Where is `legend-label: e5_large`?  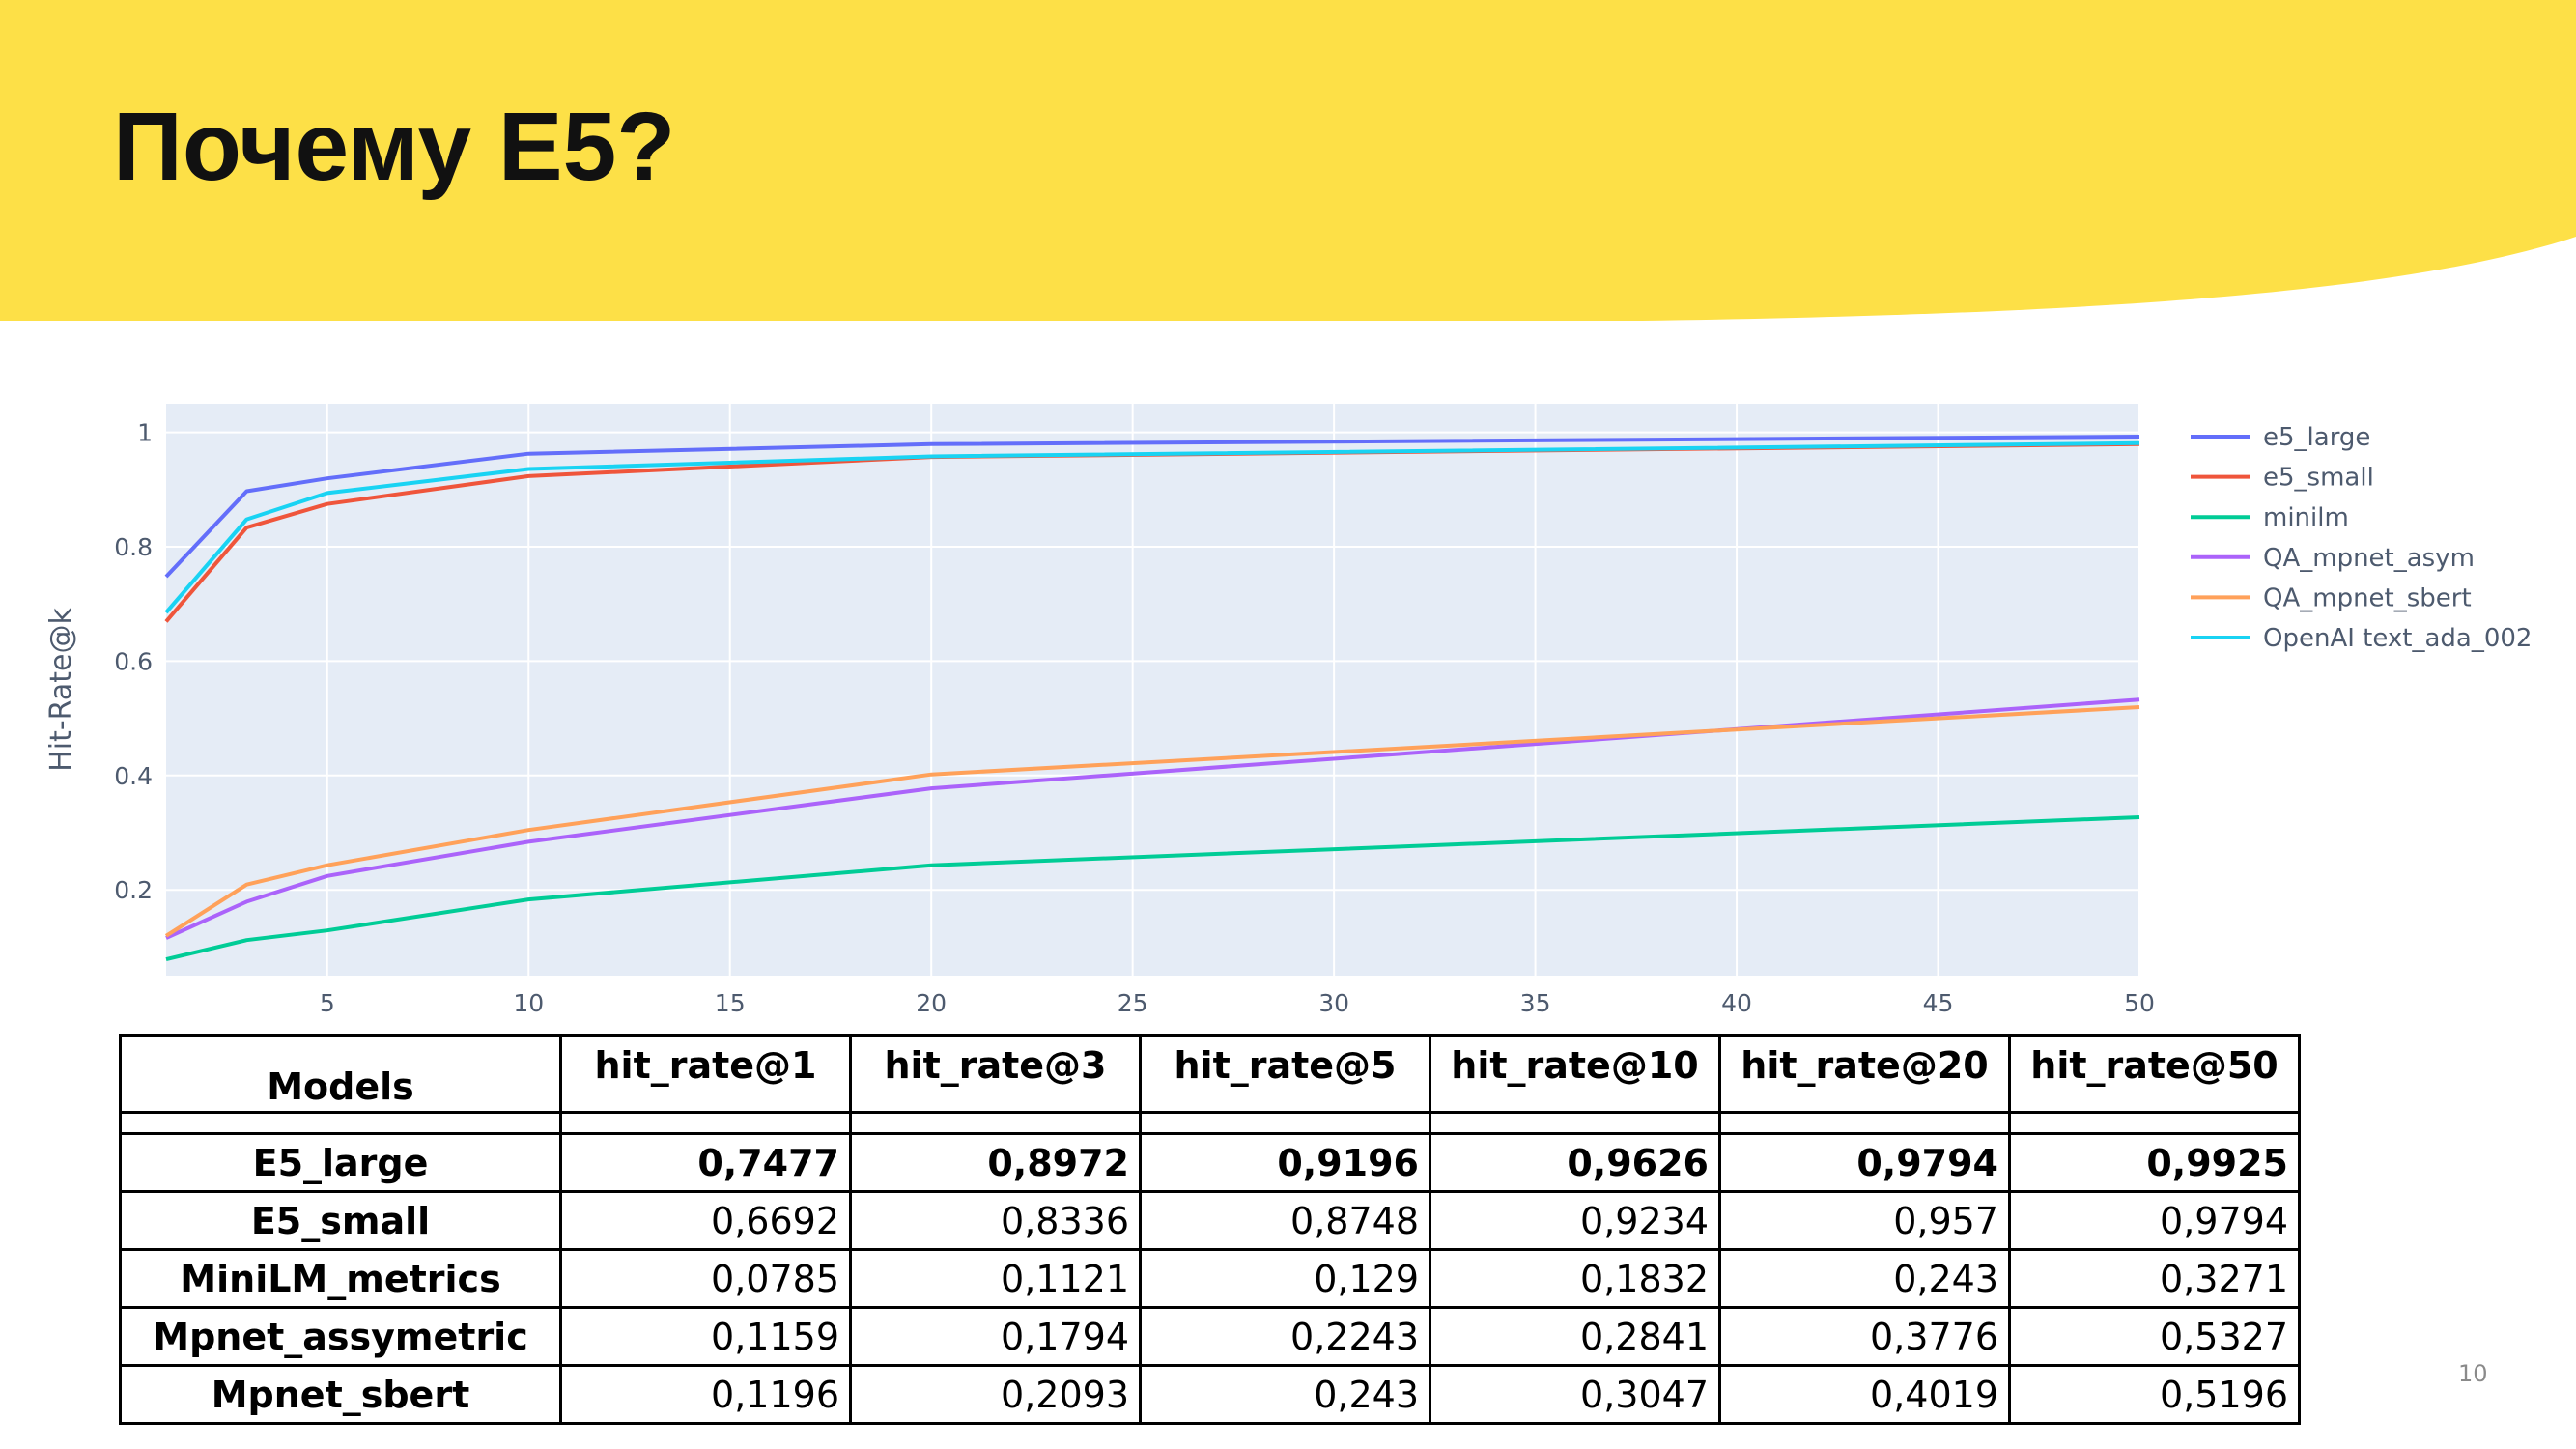
legend-label: e5_large is located at coordinates (2316, 437).